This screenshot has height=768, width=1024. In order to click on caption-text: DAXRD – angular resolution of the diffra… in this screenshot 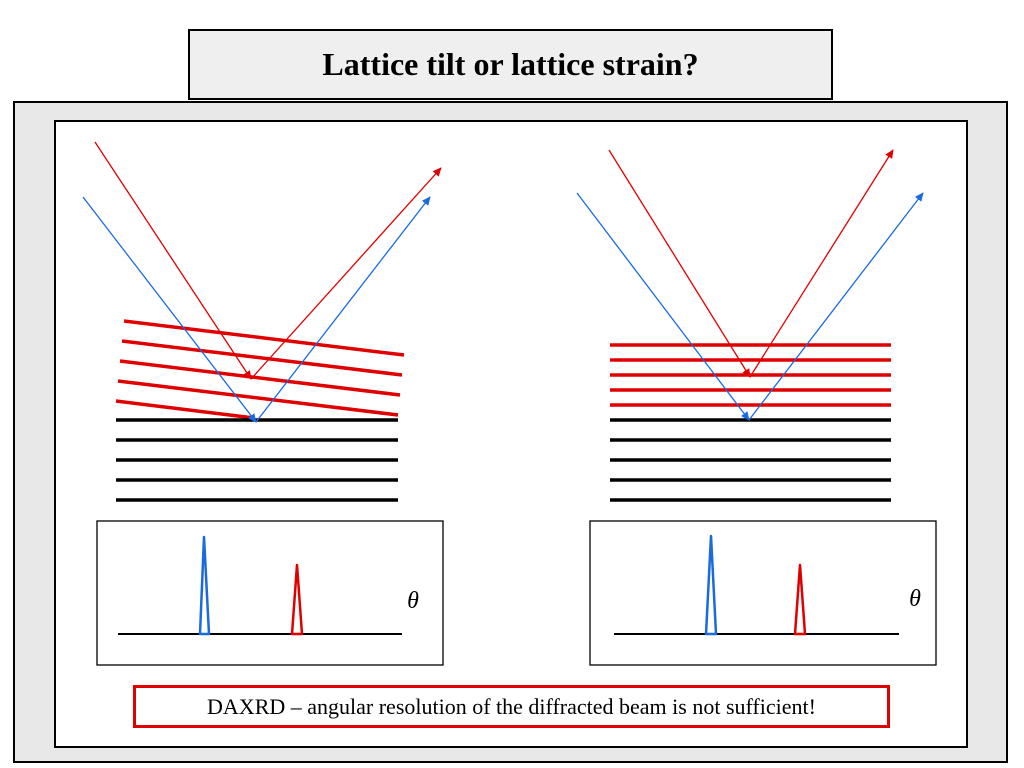, I will do `click(511, 706)`.